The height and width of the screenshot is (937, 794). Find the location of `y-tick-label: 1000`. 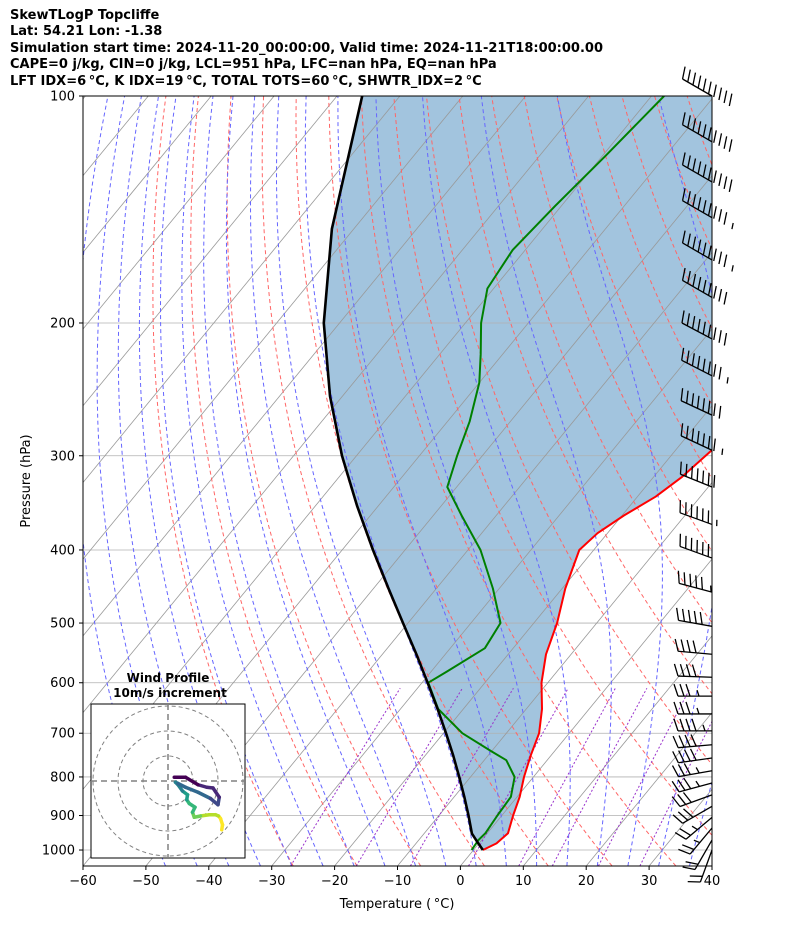

y-tick-label: 1000 is located at coordinates (58, 851).